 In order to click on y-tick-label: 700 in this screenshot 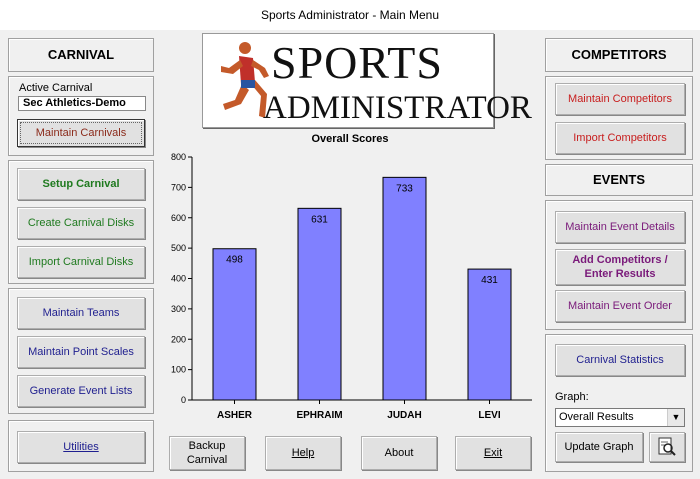, I will do `click(178, 187)`.